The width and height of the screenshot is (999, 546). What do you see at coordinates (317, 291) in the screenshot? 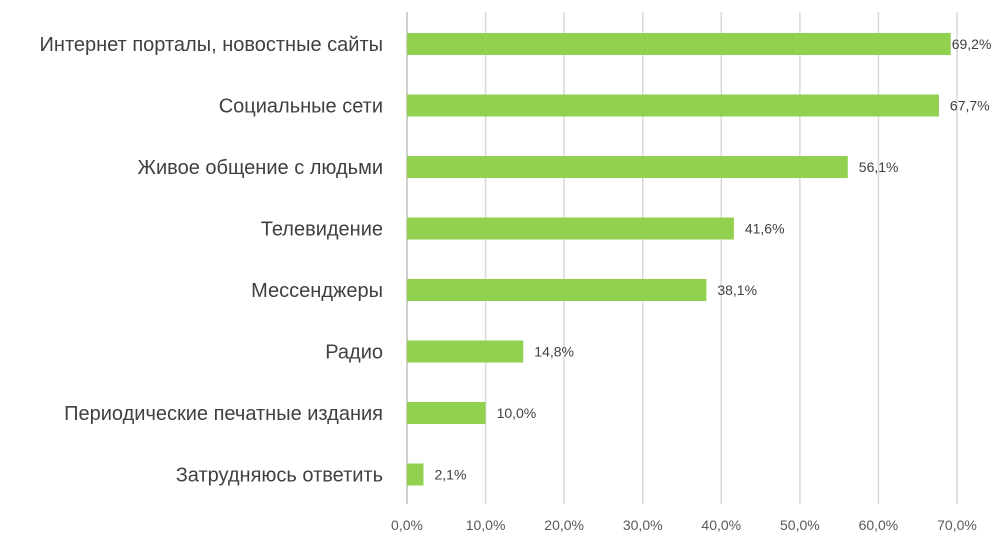
I see `category-label: Мессенджеры` at bounding box center [317, 291].